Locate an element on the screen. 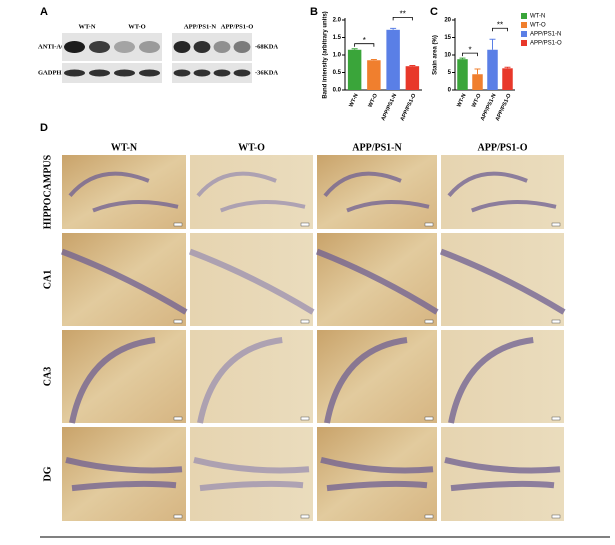  x-tick-label: WT-O is located at coordinates (477, 100).